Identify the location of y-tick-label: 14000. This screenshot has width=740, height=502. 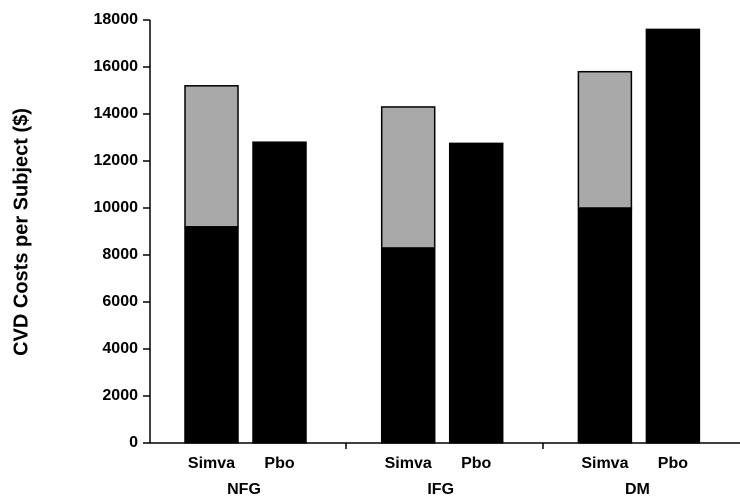
(116, 113).